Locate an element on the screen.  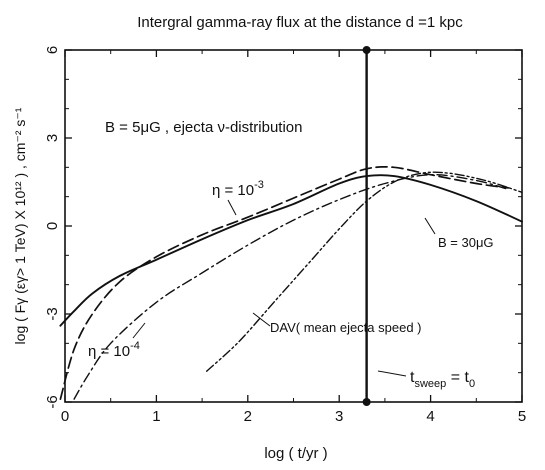
x-tick-label: 2 is located at coordinates (248, 416).